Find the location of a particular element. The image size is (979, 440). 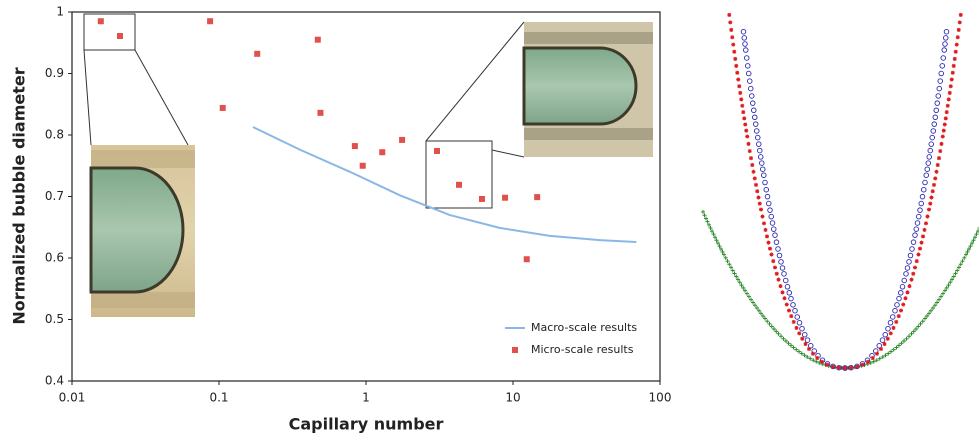

legend-label: Macro-scale results is located at coordinates (584, 327).